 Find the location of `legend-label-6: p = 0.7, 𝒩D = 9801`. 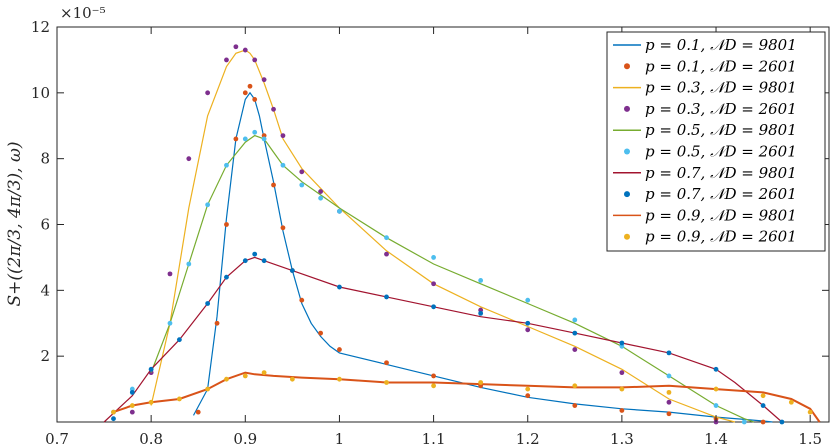

legend-label-6: p = 0.7, 𝒩D = 9801 is located at coordinates (721, 173).